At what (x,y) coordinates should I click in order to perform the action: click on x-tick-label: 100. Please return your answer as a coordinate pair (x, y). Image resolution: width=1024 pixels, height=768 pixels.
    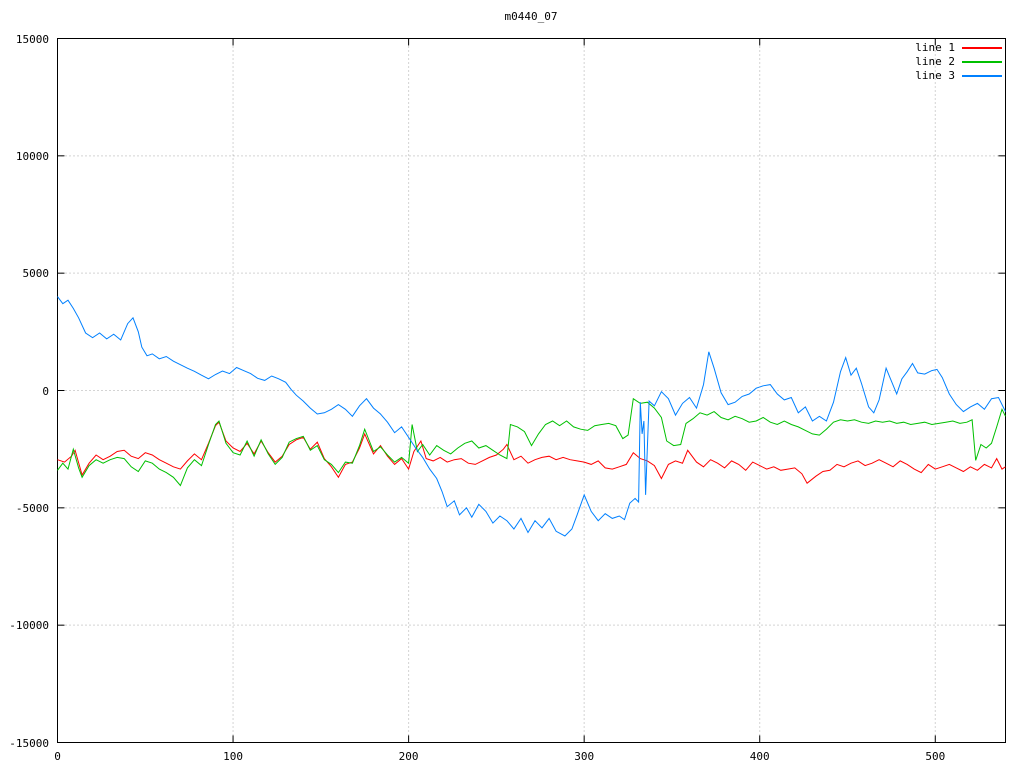
    Looking at the image, I should click on (233, 756).